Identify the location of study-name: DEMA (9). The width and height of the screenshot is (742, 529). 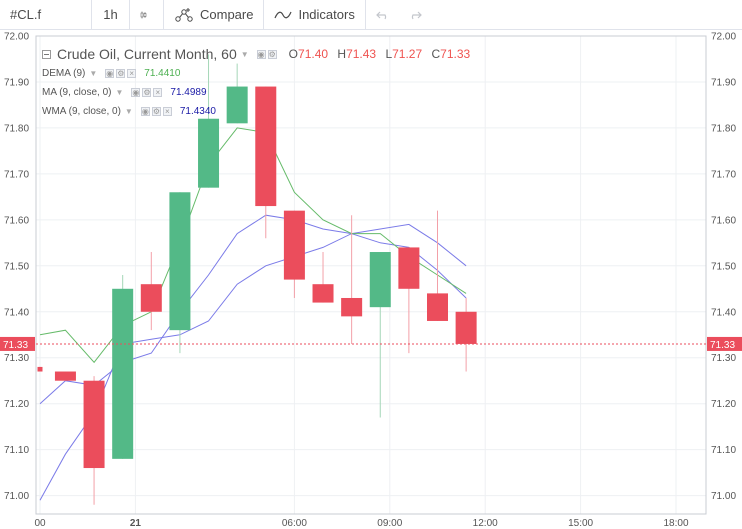
(64, 73).